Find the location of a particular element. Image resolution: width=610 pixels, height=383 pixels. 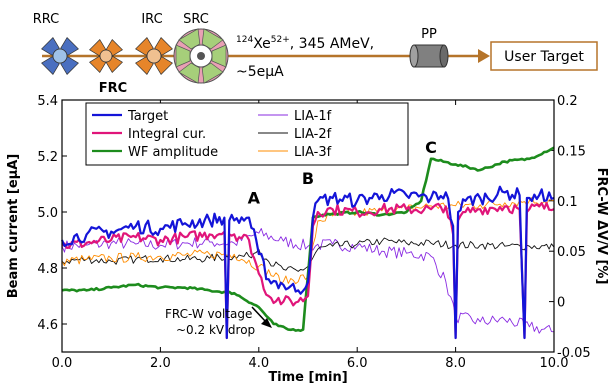

legend-label: LIA-2f is located at coordinates (313, 134).